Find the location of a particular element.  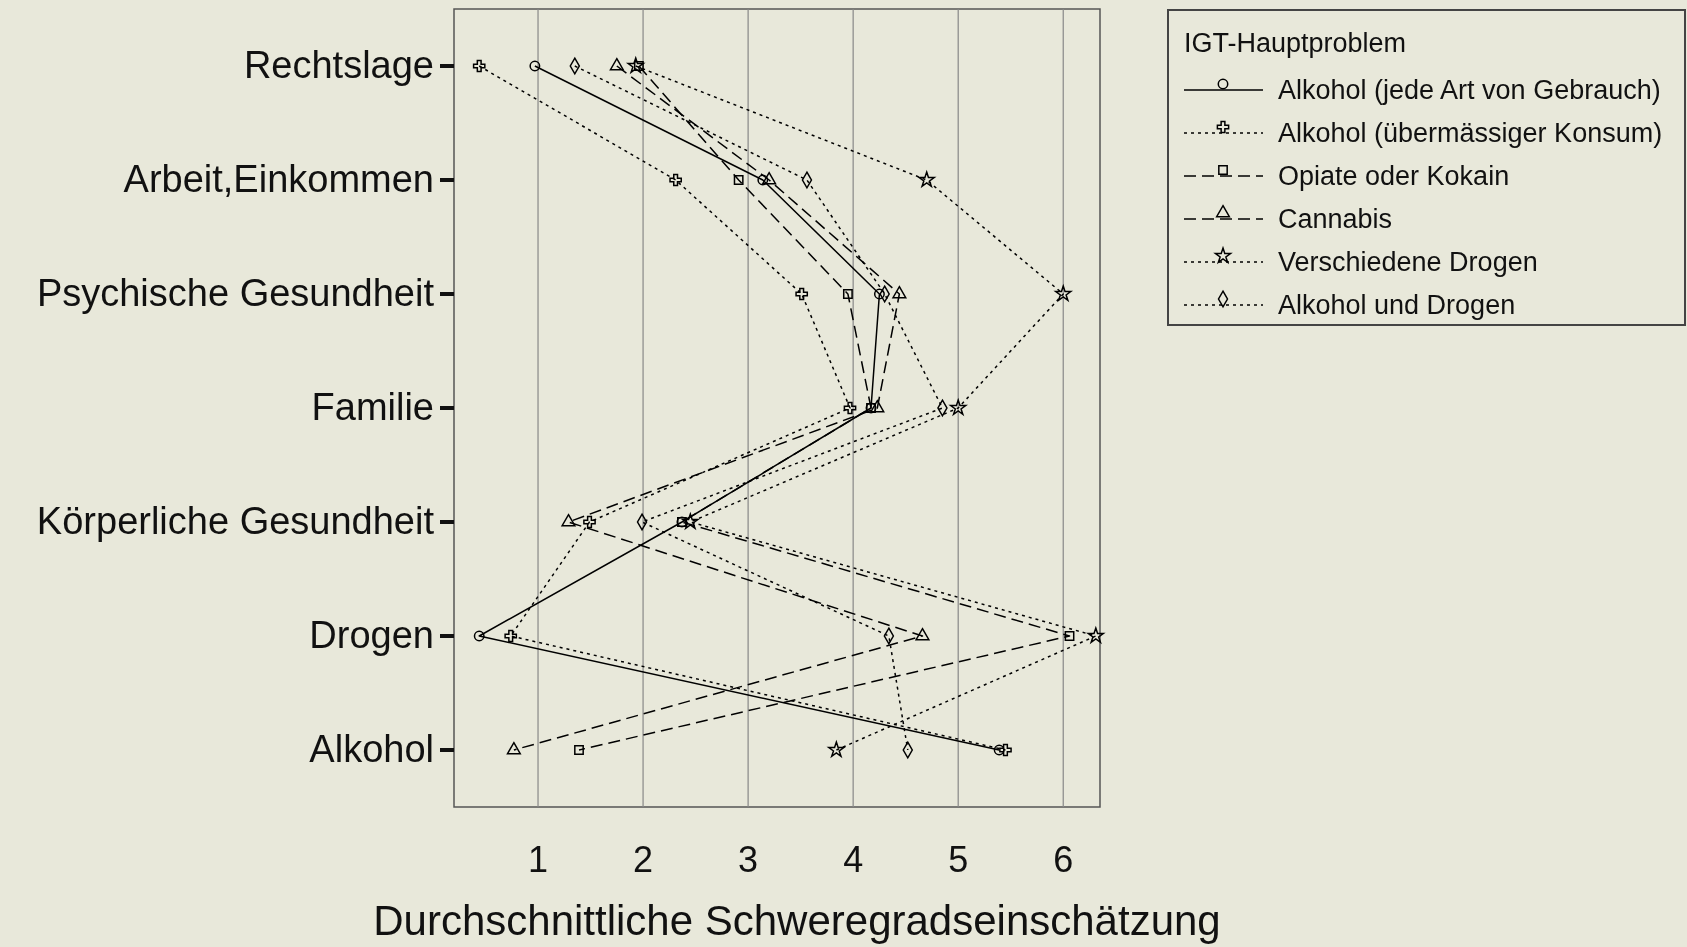

x-tick-label: 5 is located at coordinates (958, 859).